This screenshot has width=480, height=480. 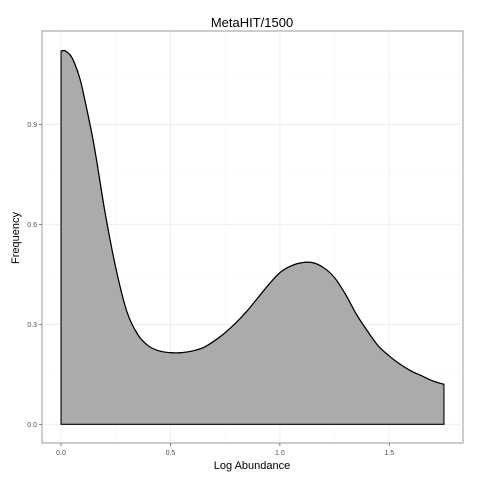 I want to click on y-axis: 0.0 0.3 0.6 0.9, so click(x=34, y=275).